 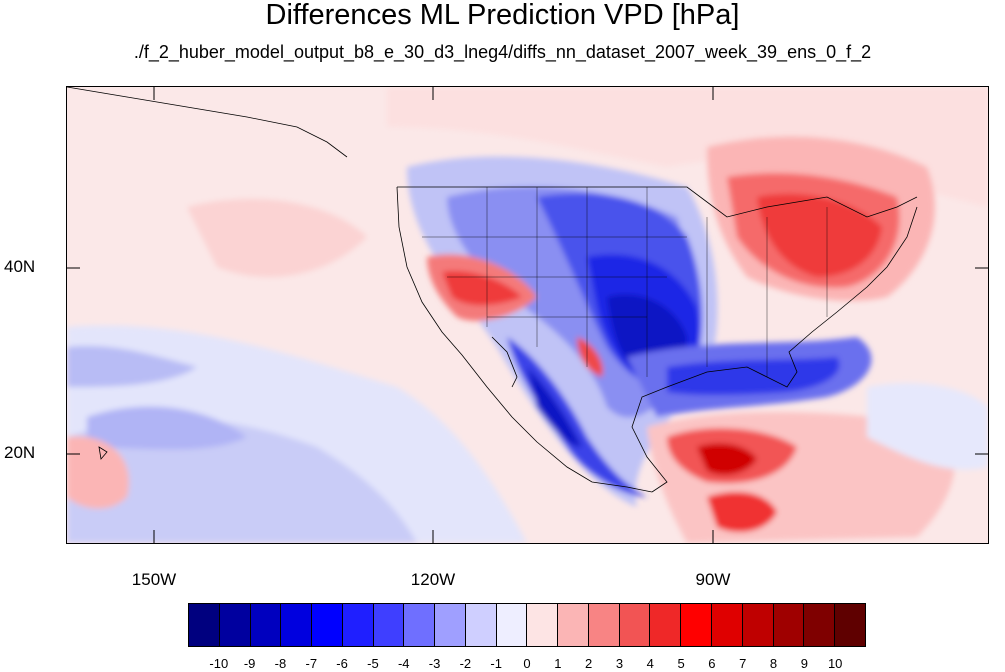 I want to click on colorbar-tick-label: -6, so click(x=342, y=663).